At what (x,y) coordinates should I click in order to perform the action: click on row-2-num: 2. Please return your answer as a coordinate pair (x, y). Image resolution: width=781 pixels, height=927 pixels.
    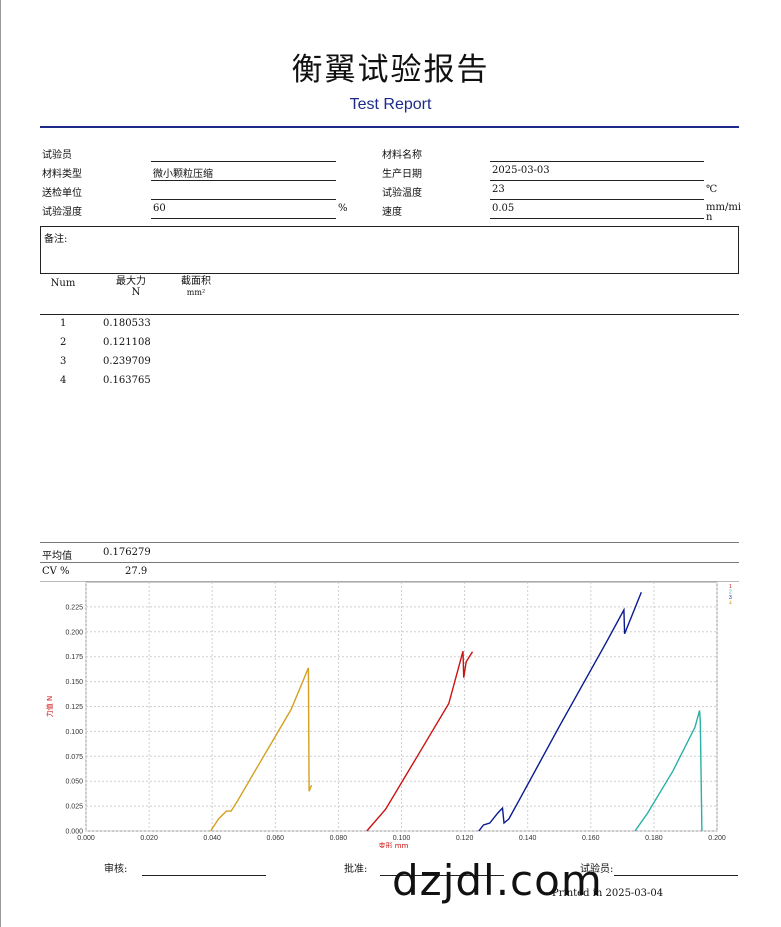
    Looking at the image, I should click on (63, 342).